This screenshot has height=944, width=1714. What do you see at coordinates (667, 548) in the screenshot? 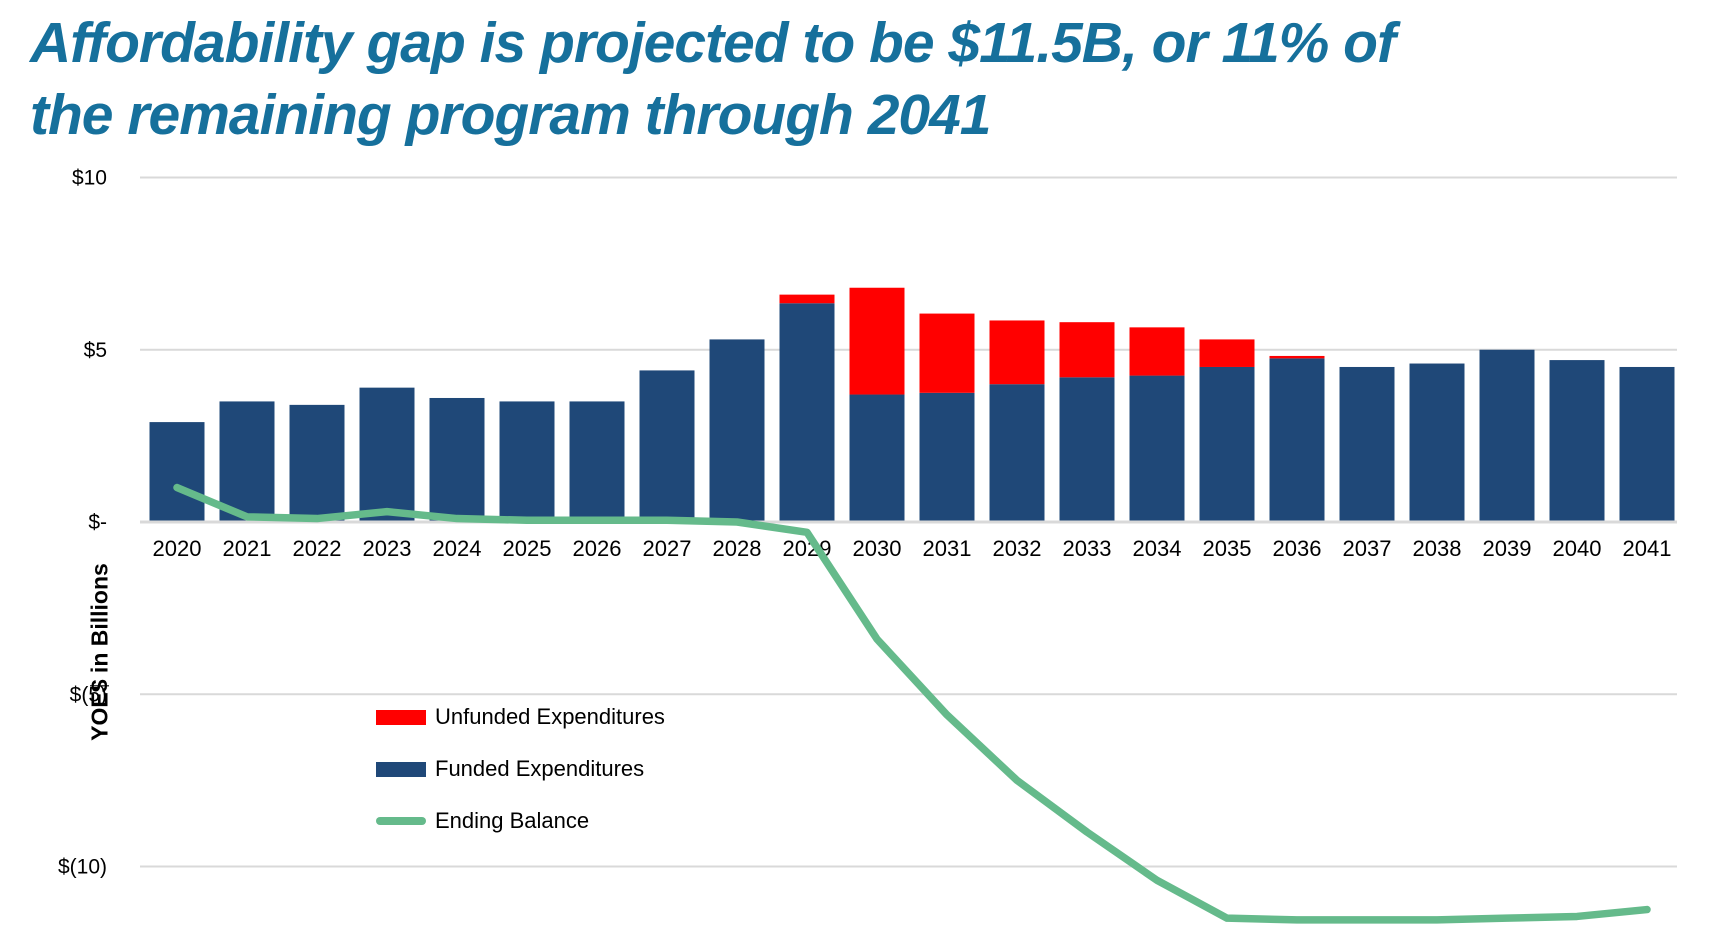
I see `x-label-2027: 2027` at bounding box center [667, 548].